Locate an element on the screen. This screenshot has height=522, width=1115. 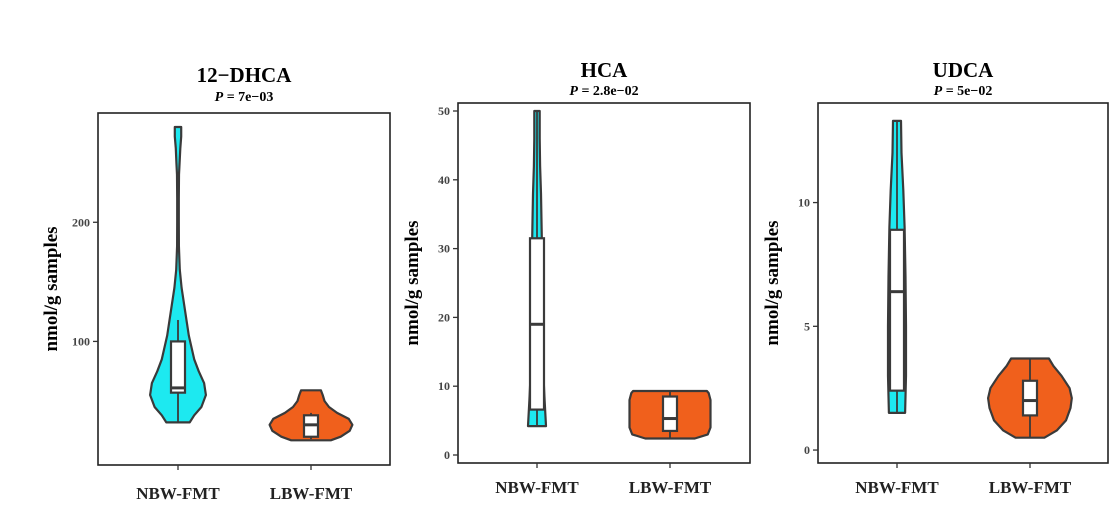
violin-nbw is located at coordinates (178, 274).